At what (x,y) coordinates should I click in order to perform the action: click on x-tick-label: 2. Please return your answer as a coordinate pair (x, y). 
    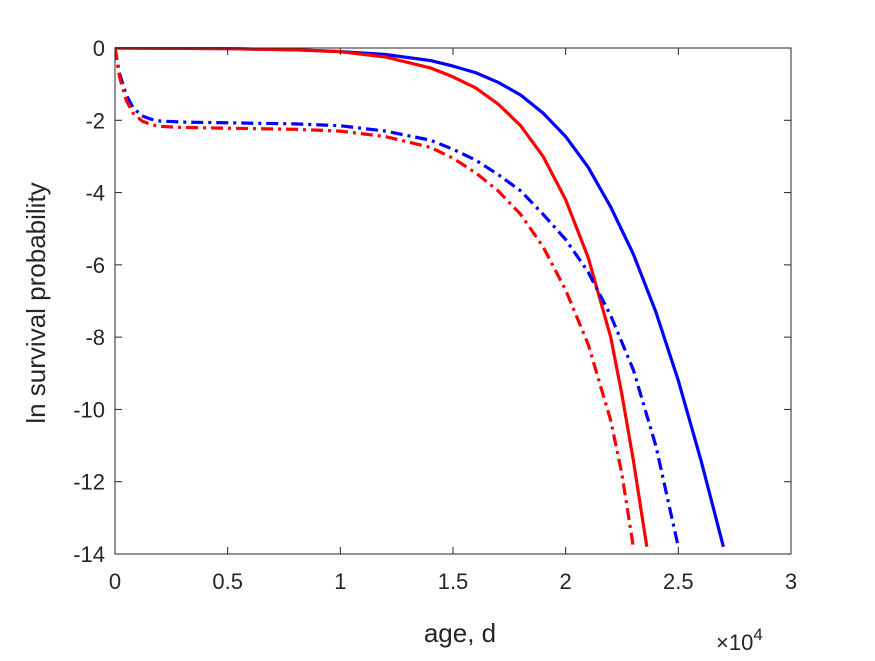
    Looking at the image, I should click on (566, 581).